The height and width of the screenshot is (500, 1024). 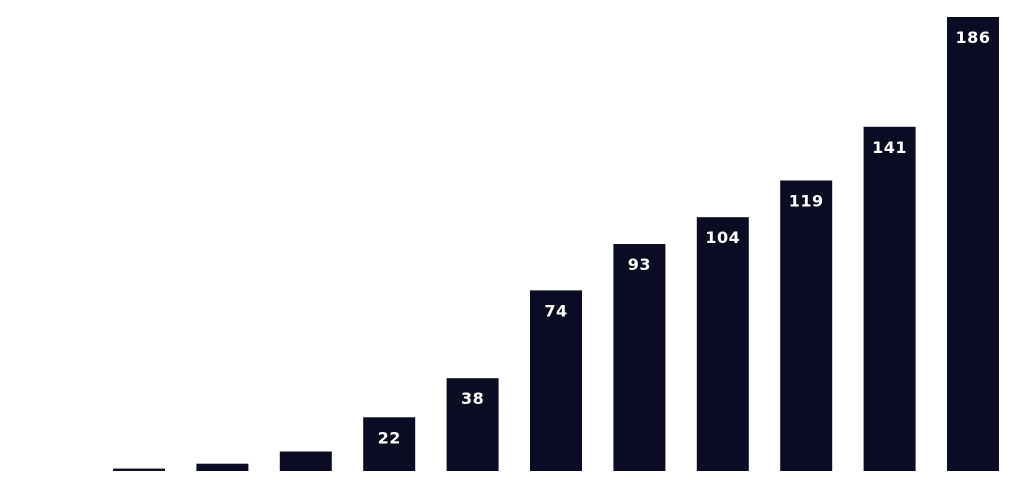 I want to click on bar-value-label-4: 22, so click(x=389, y=437).